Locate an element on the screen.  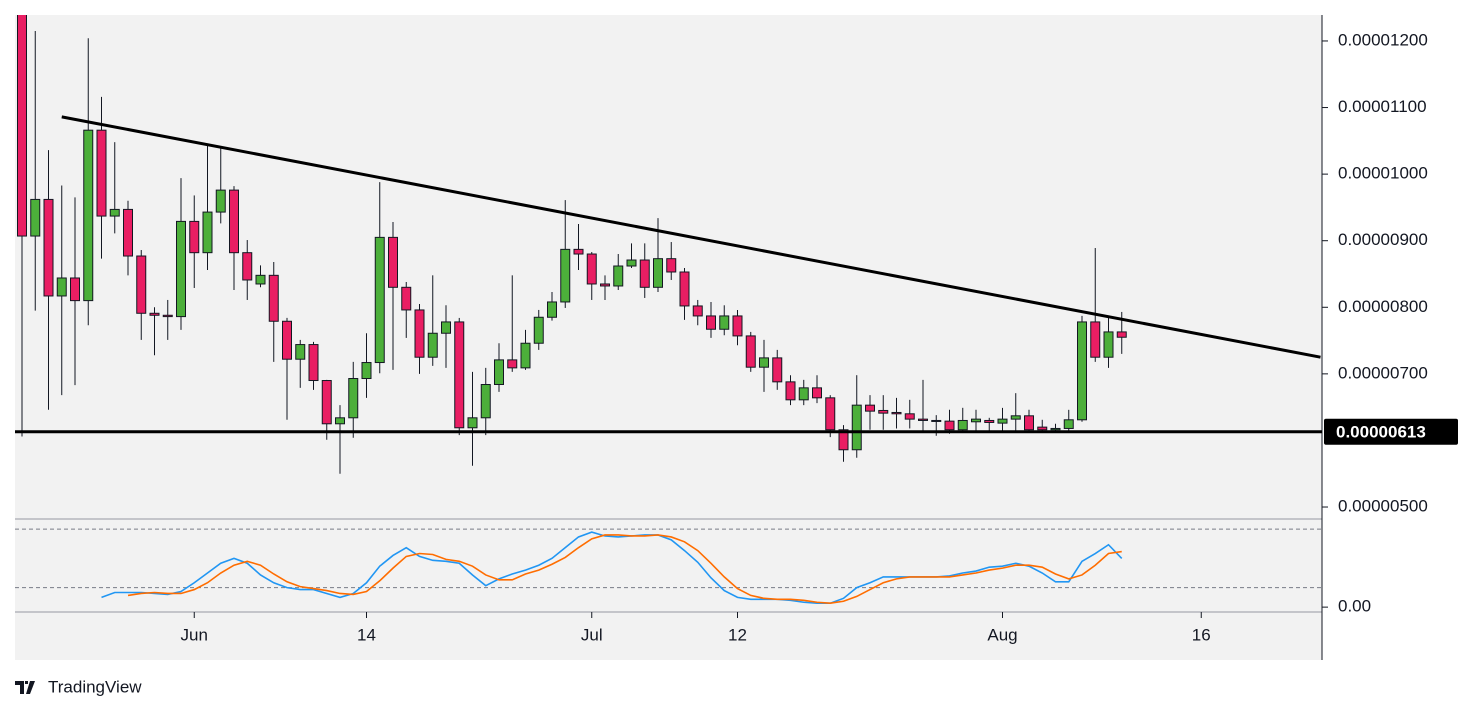
x-tick-label: Jun is located at coordinates (194, 634).